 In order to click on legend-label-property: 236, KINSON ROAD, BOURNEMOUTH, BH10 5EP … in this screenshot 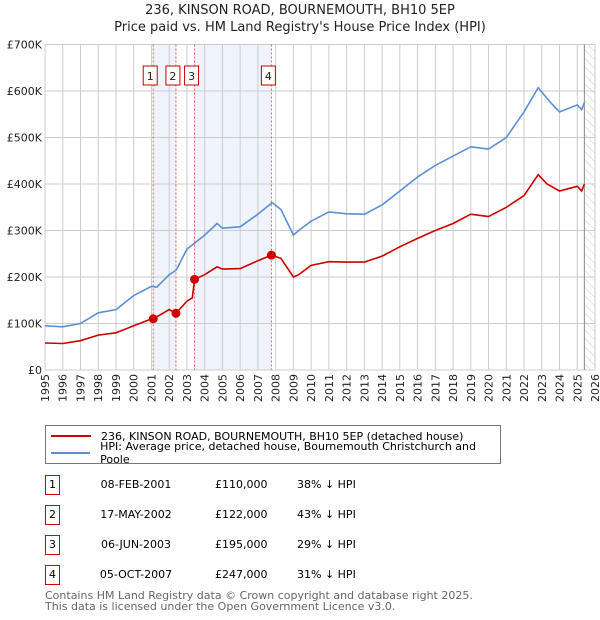, I will do `click(282, 436)`.